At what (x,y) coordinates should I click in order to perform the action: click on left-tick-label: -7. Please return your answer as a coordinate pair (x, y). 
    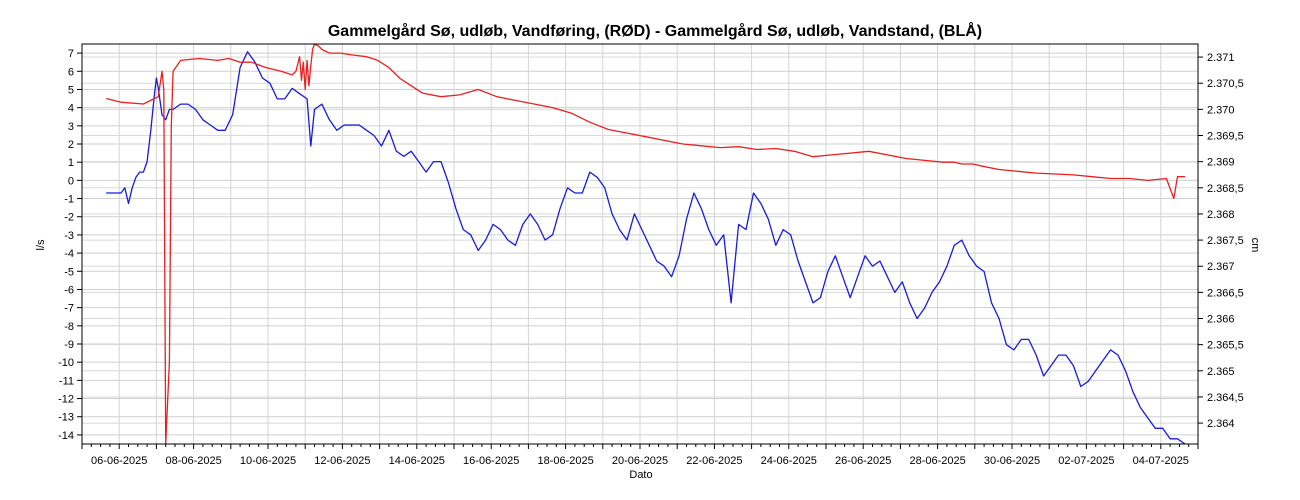
    Looking at the image, I should click on (69, 309).